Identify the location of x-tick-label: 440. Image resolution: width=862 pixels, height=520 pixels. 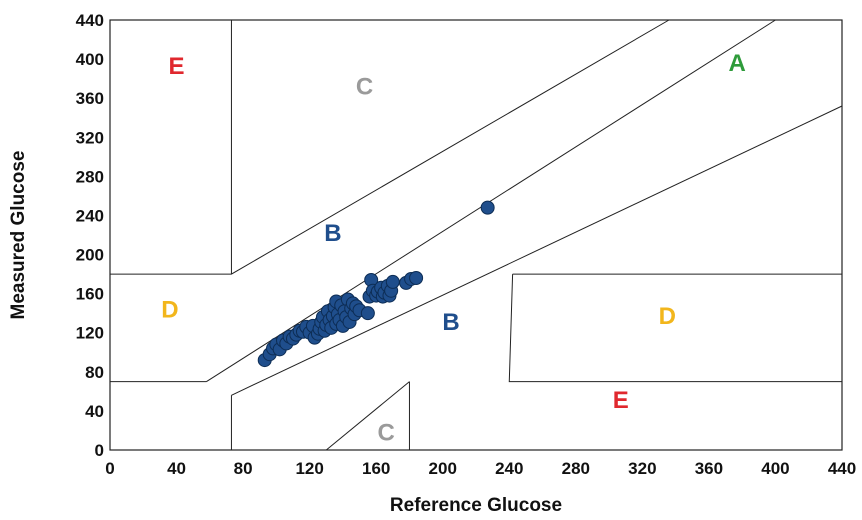
(842, 468).